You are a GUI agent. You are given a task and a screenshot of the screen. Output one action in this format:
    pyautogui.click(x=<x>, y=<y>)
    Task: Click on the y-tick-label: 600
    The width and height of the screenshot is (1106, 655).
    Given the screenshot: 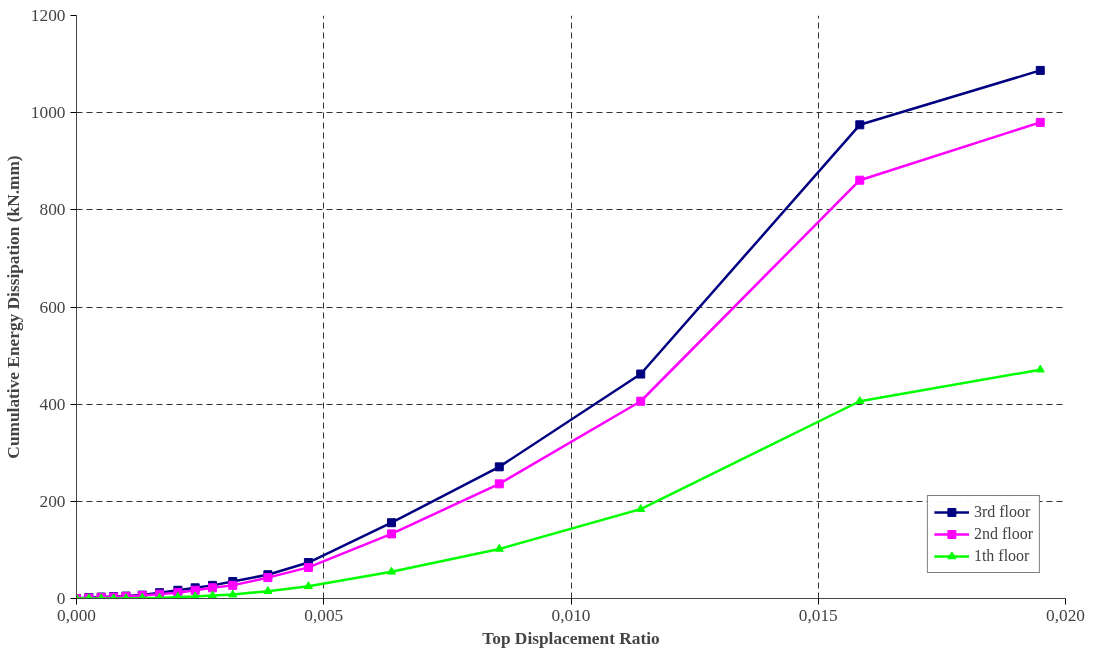 What is the action you would take?
    pyautogui.click(x=52, y=307)
    